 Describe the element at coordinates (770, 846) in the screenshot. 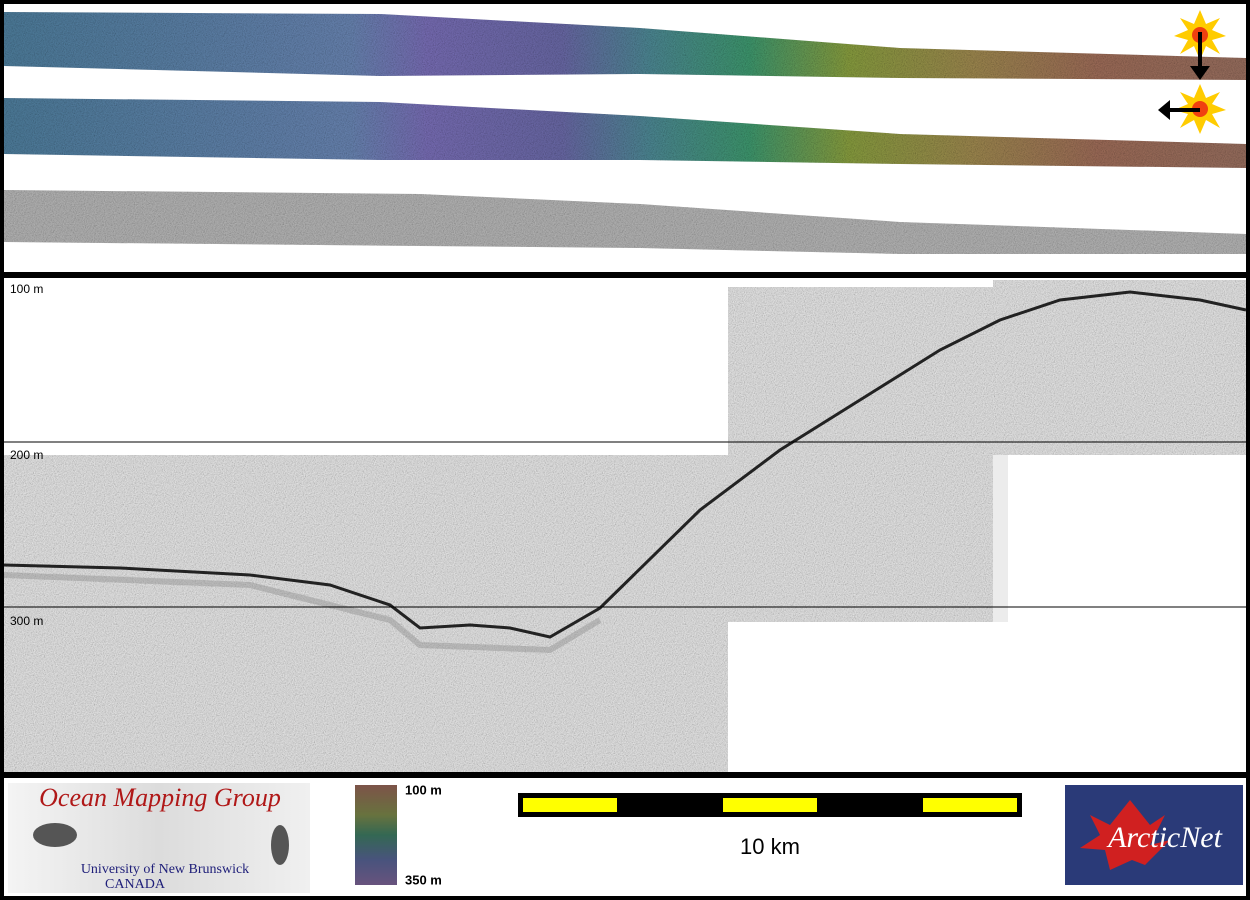

I see `scale-label: 10 km` at that location.